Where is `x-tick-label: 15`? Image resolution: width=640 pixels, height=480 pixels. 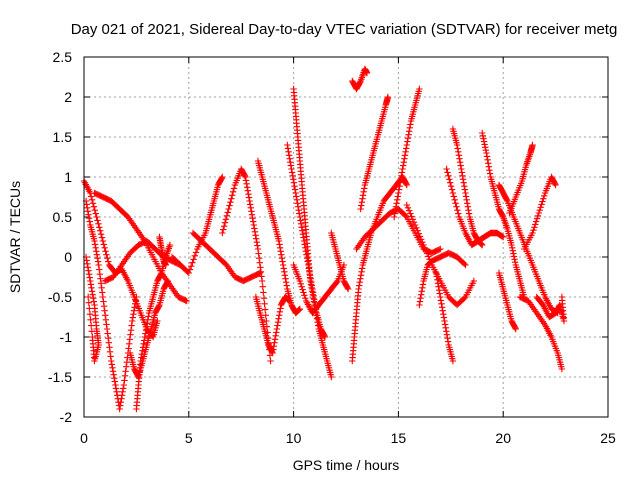 x-tick-label: 15 is located at coordinates (399, 438).